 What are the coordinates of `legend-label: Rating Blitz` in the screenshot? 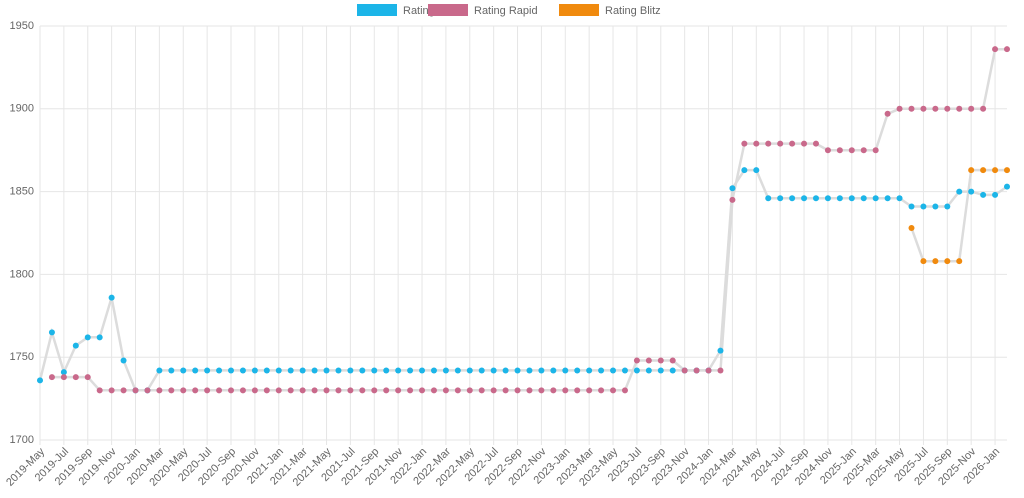 It's located at (633, 11).